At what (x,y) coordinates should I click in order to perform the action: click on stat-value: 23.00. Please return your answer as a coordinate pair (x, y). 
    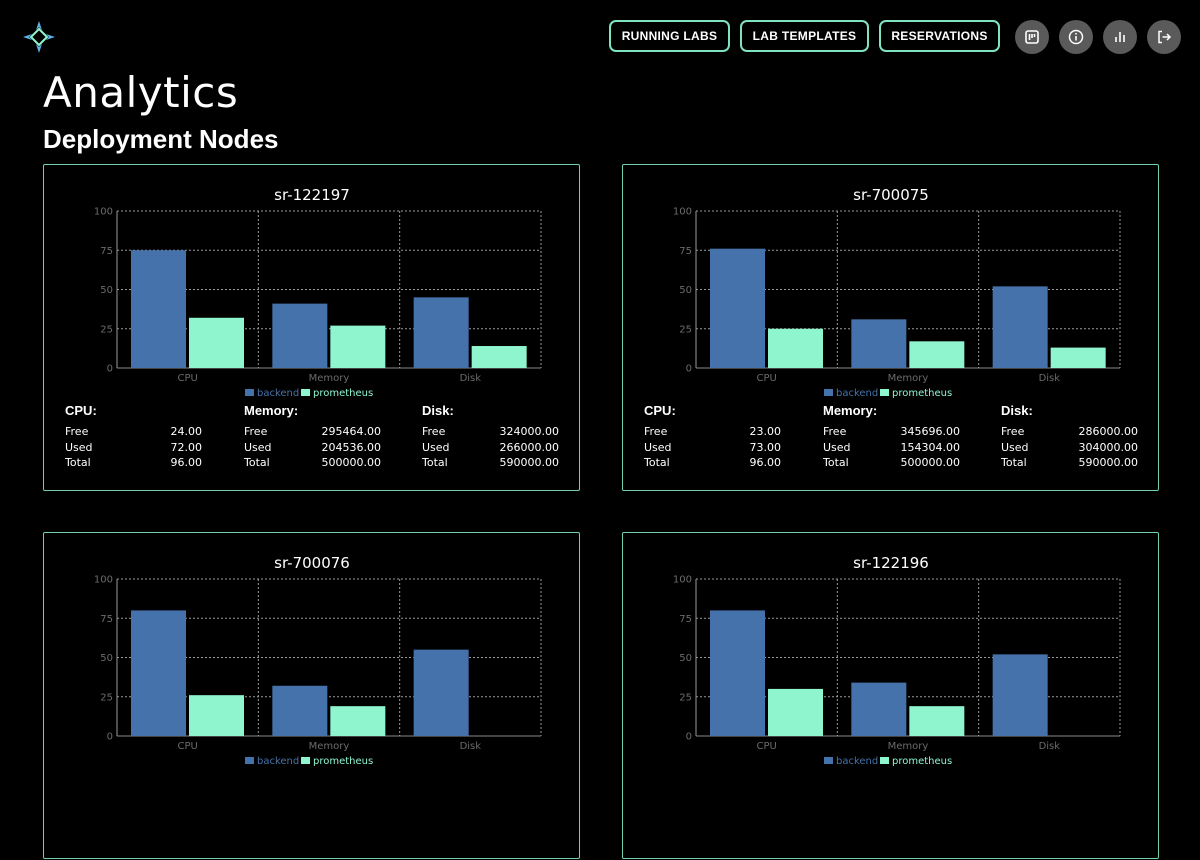
    Looking at the image, I should click on (765, 431).